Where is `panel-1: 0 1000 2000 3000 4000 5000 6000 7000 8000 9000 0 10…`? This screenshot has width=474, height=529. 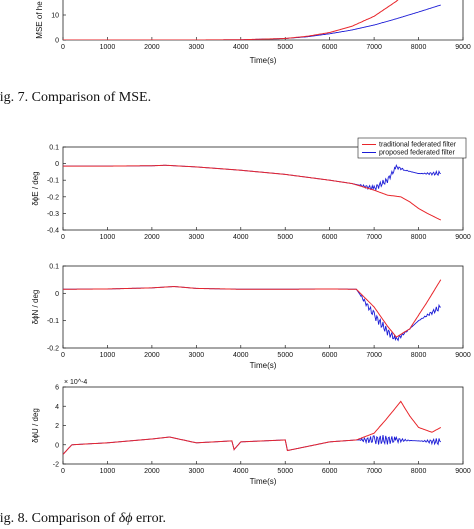 panel-1: 0 1000 2000 3000 4000 5000 6000 7000 8000 9000 0 10… is located at coordinates (253, 32).